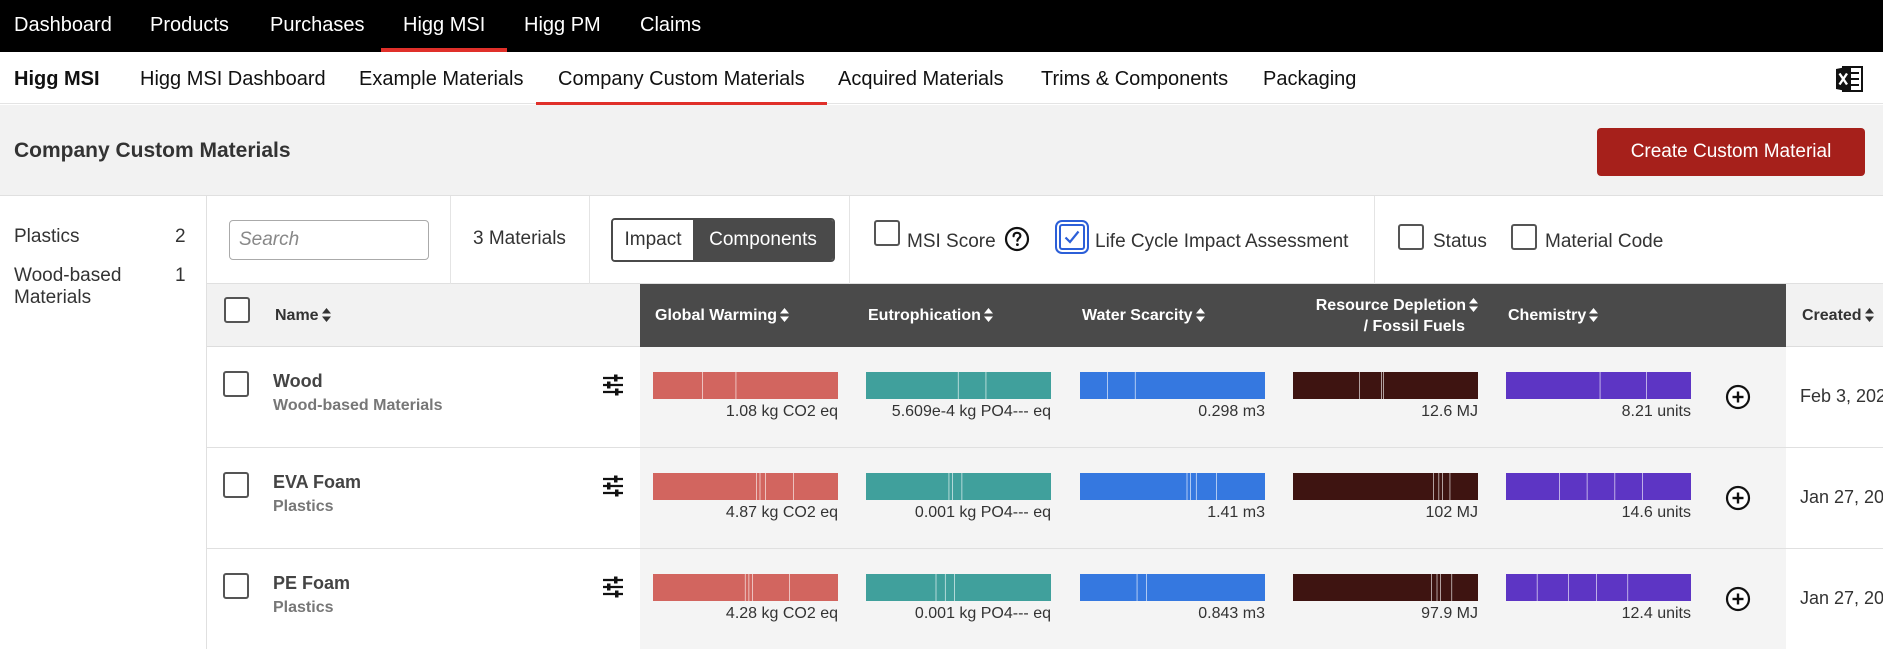  I want to click on toggle-impact: Impact, so click(653, 240).